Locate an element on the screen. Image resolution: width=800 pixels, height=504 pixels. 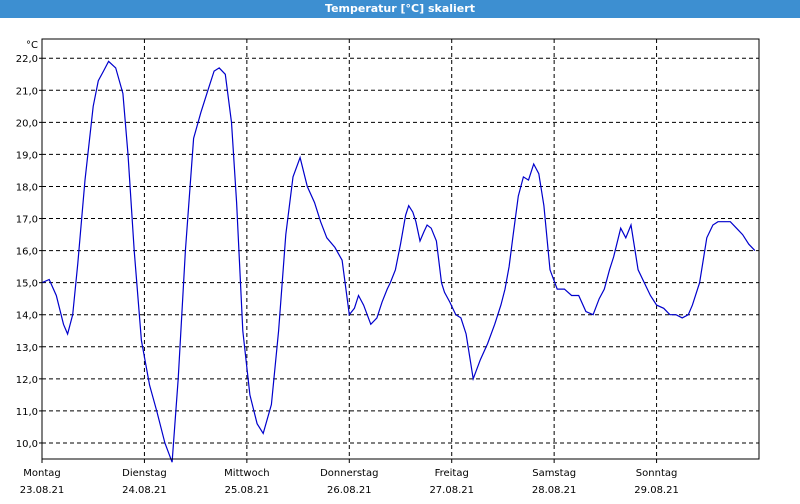
x-tick-date: 28.08.21 is located at coordinates (554, 490).